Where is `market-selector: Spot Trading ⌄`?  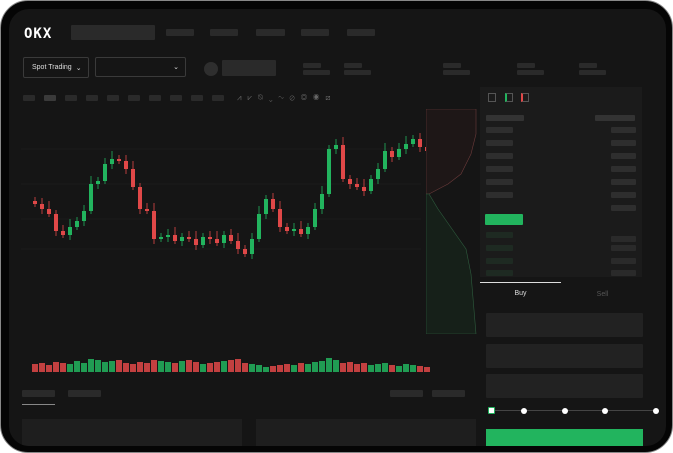
market-selector: Spot Trading ⌄ is located at coordinates (56, 67).